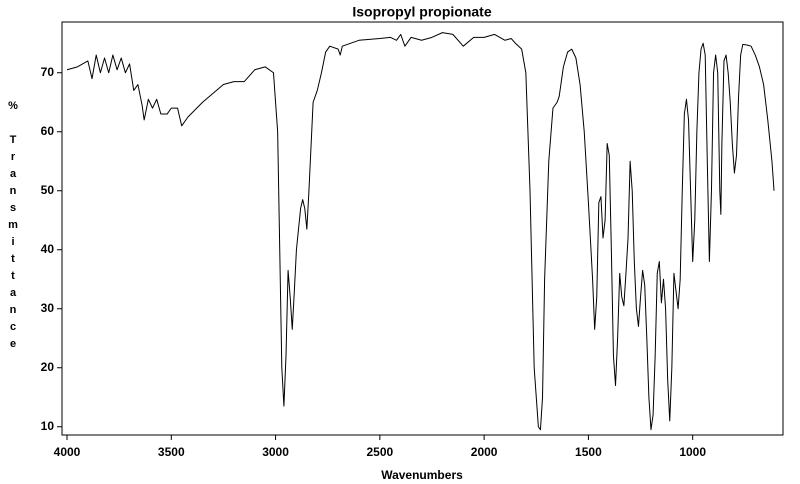 Image resolution: width=800 pixels, height=484 pixels. Describe the element at coordinates (48, 367) in the screenshot. I see `y-tick-label: 20` at that location.